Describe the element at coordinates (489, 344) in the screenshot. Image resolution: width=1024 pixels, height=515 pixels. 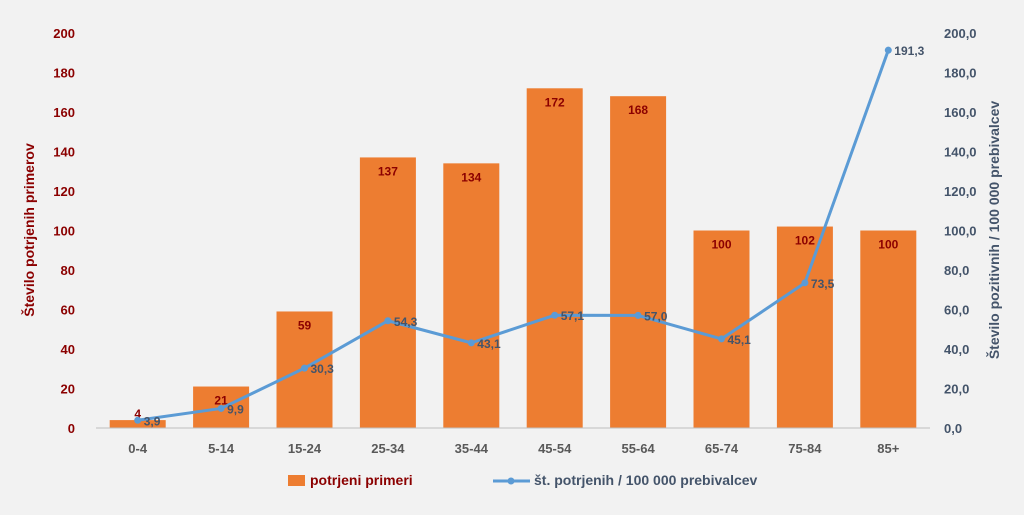
I see `line-value-label: 43,1` at that location.